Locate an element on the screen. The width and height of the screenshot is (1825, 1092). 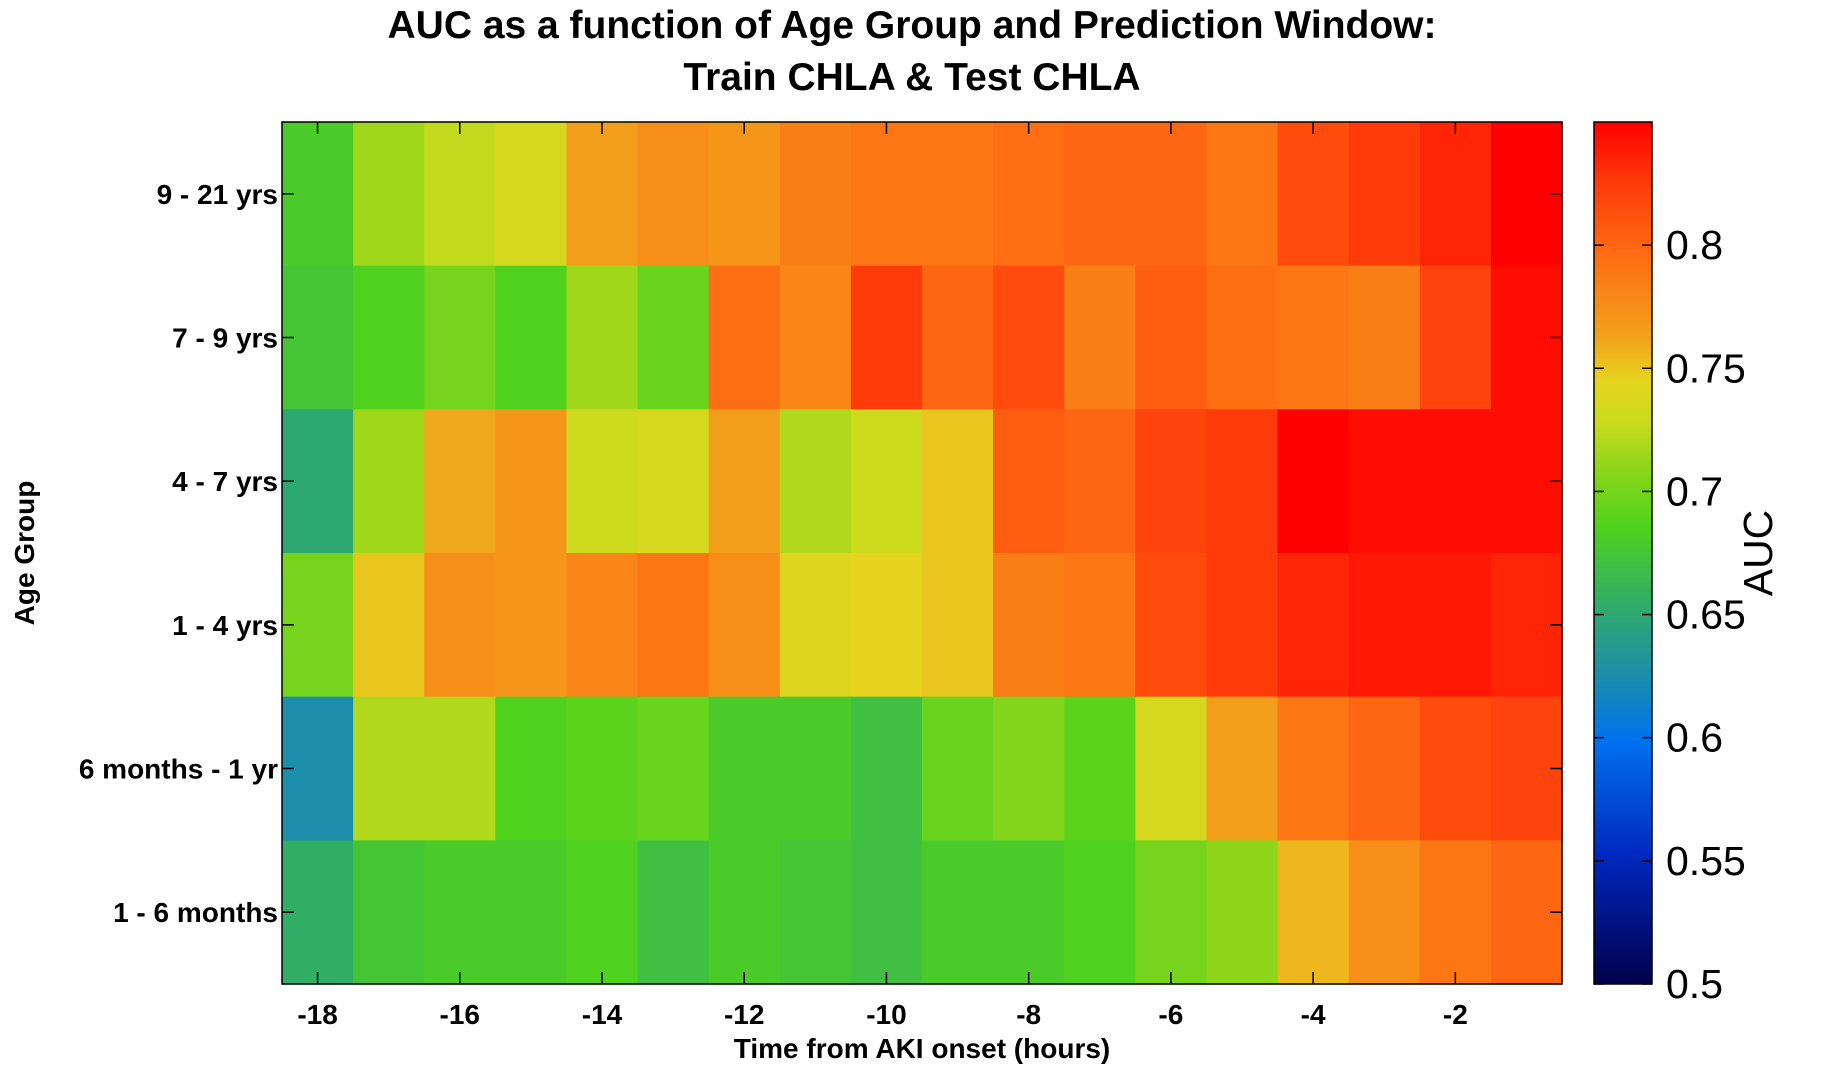
colorbar-tick-label: 0.8 is located at coordinates (1694, 245).